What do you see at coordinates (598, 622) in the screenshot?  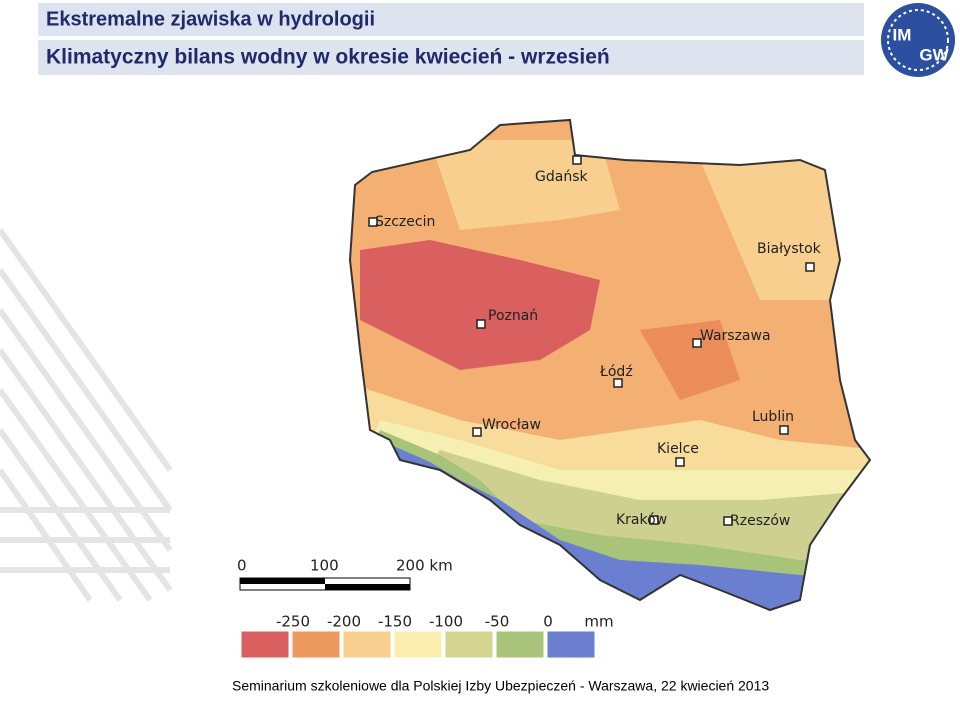 I see `legend-label: mm` at bounding box center [598, 622].